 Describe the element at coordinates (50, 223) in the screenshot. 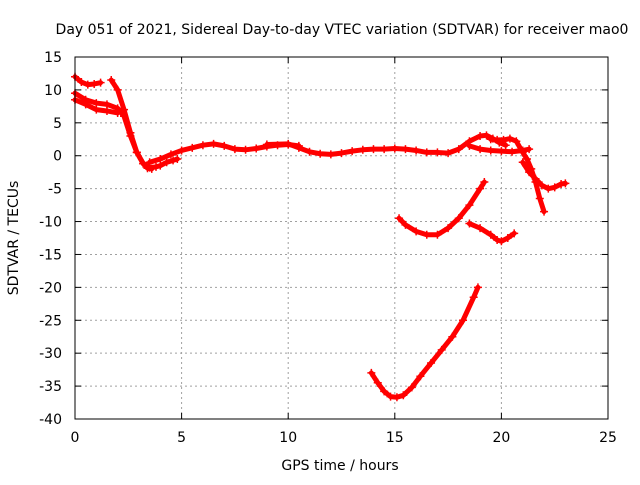

I see `y-tick-label: -10` at that location.